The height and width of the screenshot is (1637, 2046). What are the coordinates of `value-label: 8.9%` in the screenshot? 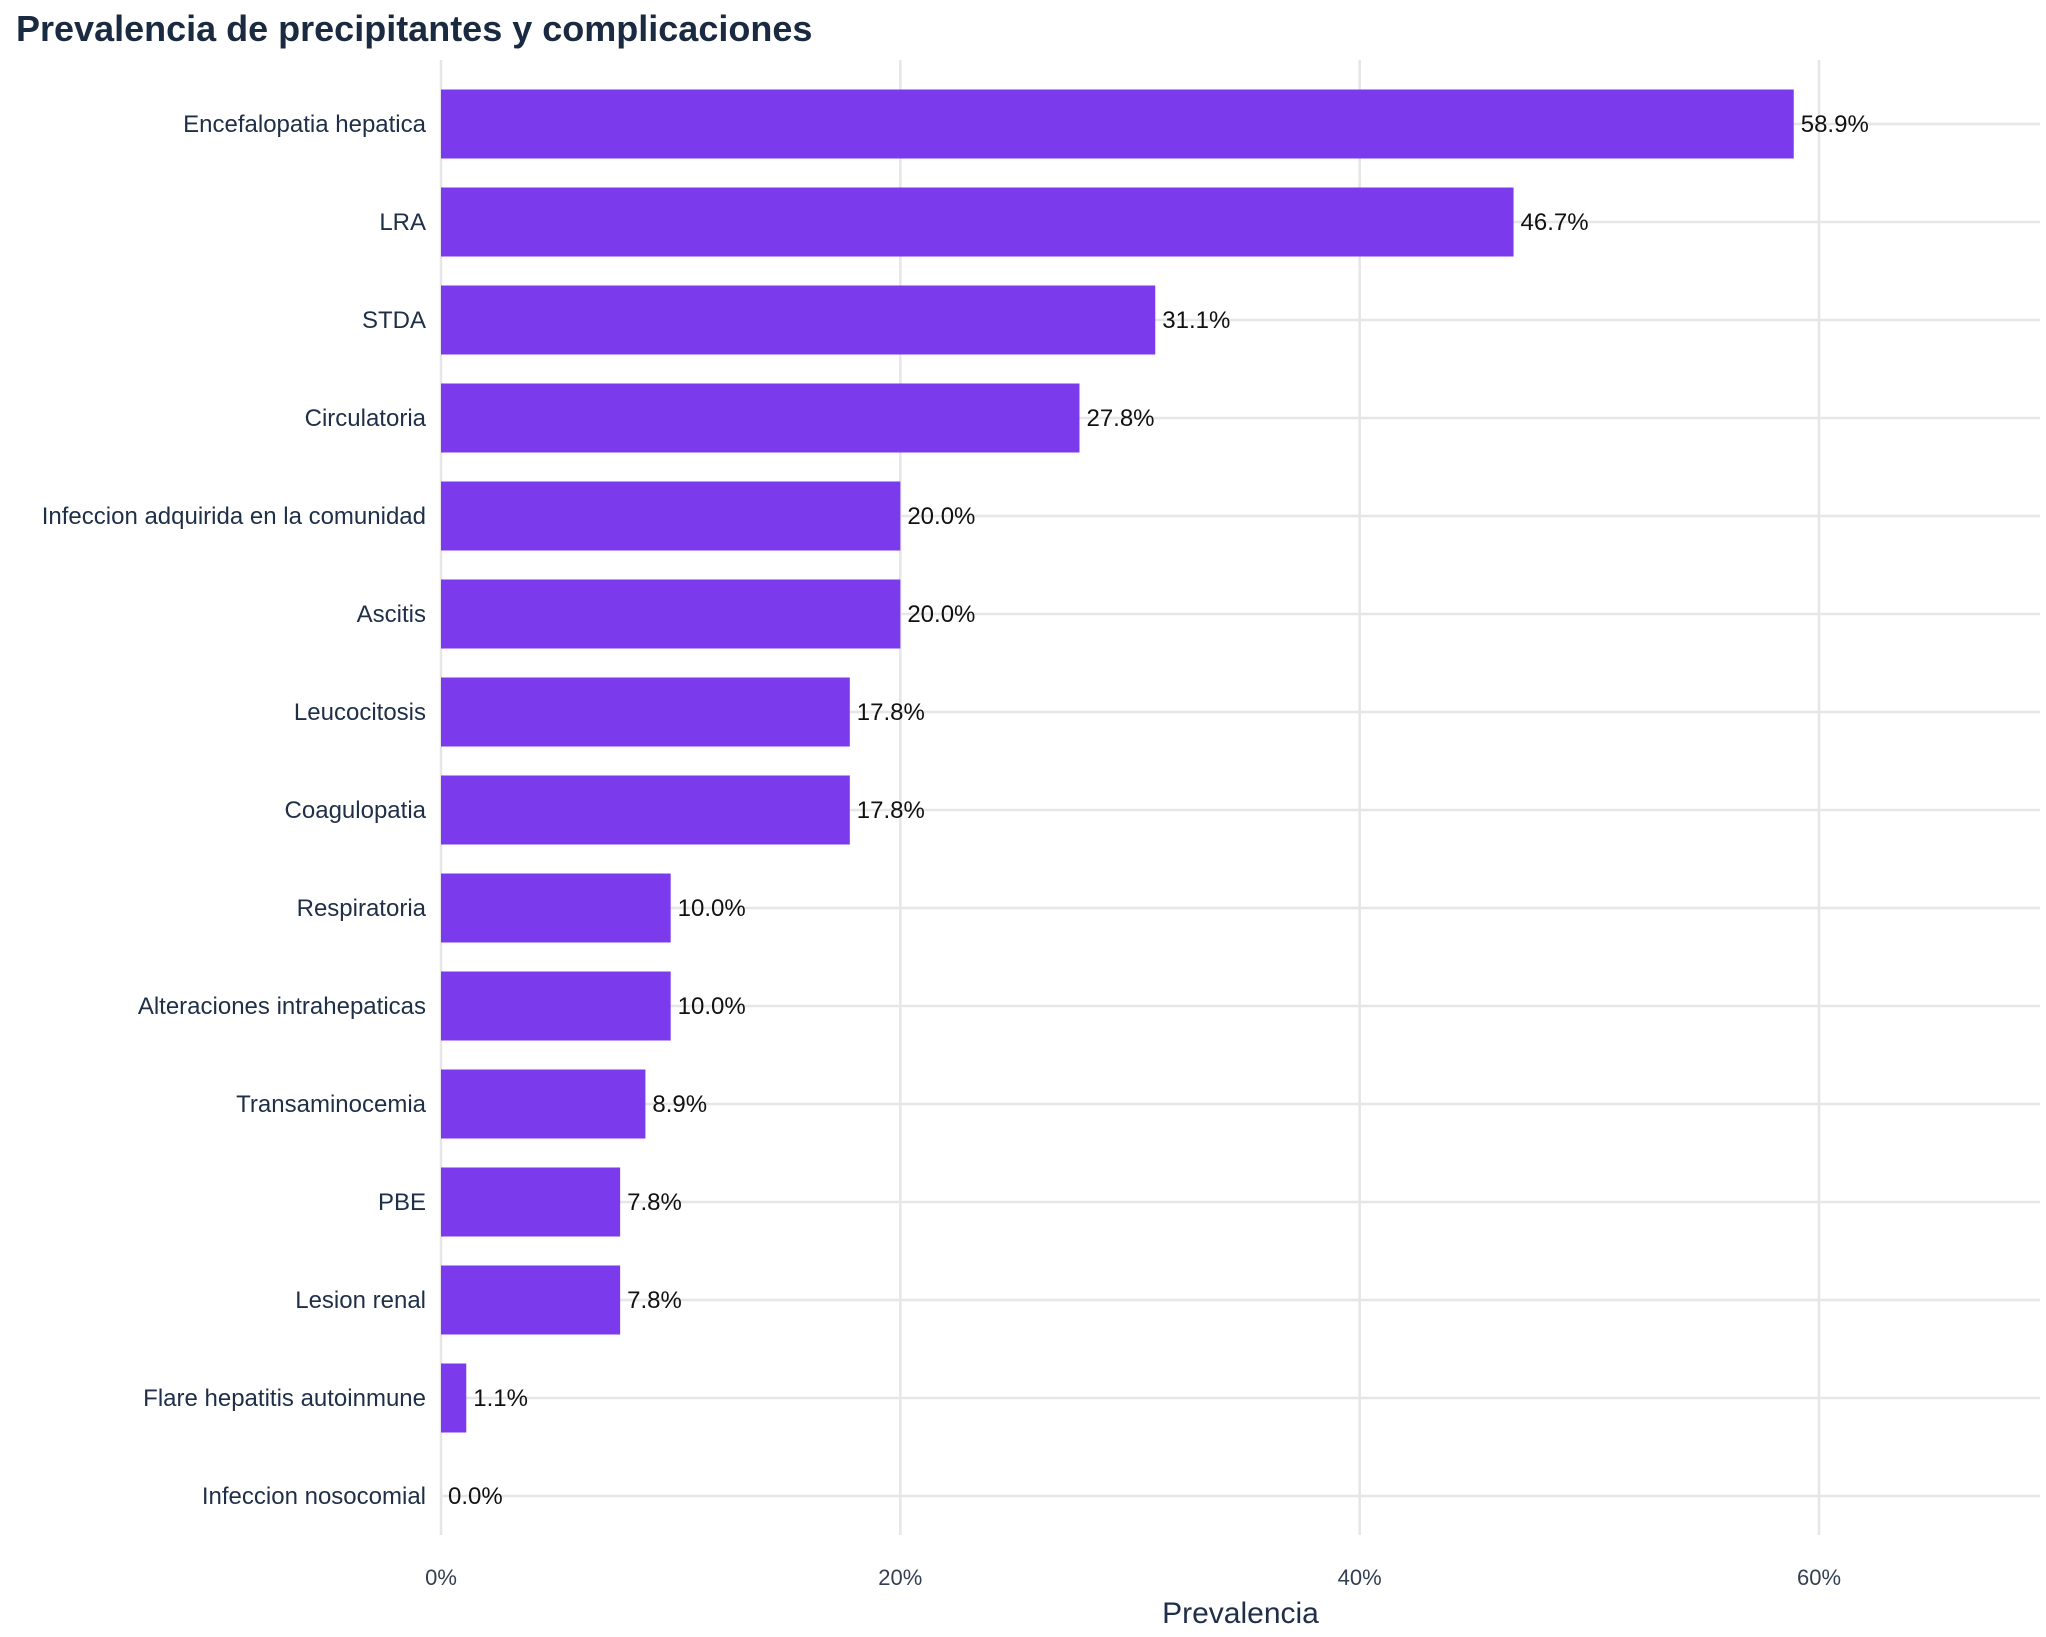 It's located at (679, 1104).